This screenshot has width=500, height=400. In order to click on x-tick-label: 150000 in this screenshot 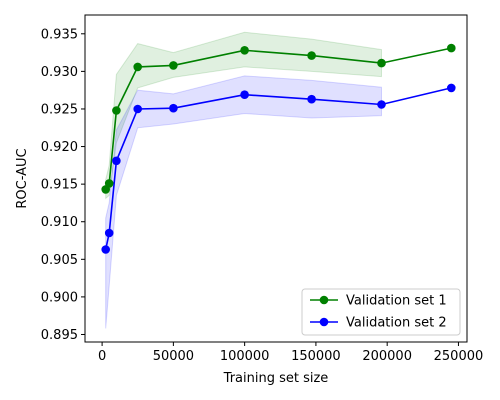, I will do `click(316, 356)`.